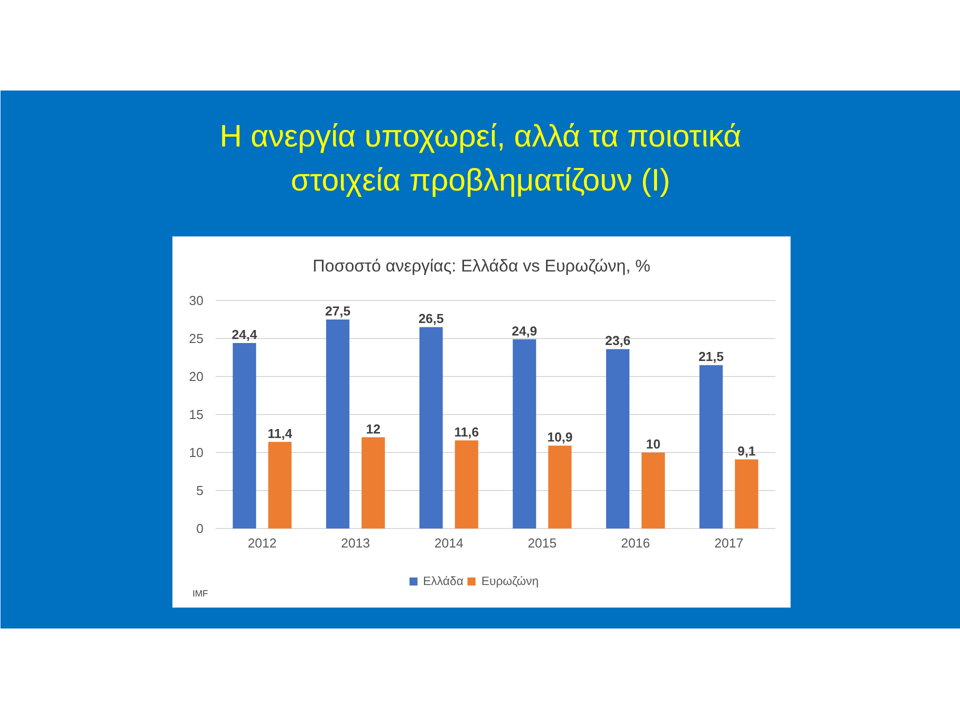  Describe the element at coordinates (449, 543) in the screenshot. I see `x-tick-label: 2014` at that location.